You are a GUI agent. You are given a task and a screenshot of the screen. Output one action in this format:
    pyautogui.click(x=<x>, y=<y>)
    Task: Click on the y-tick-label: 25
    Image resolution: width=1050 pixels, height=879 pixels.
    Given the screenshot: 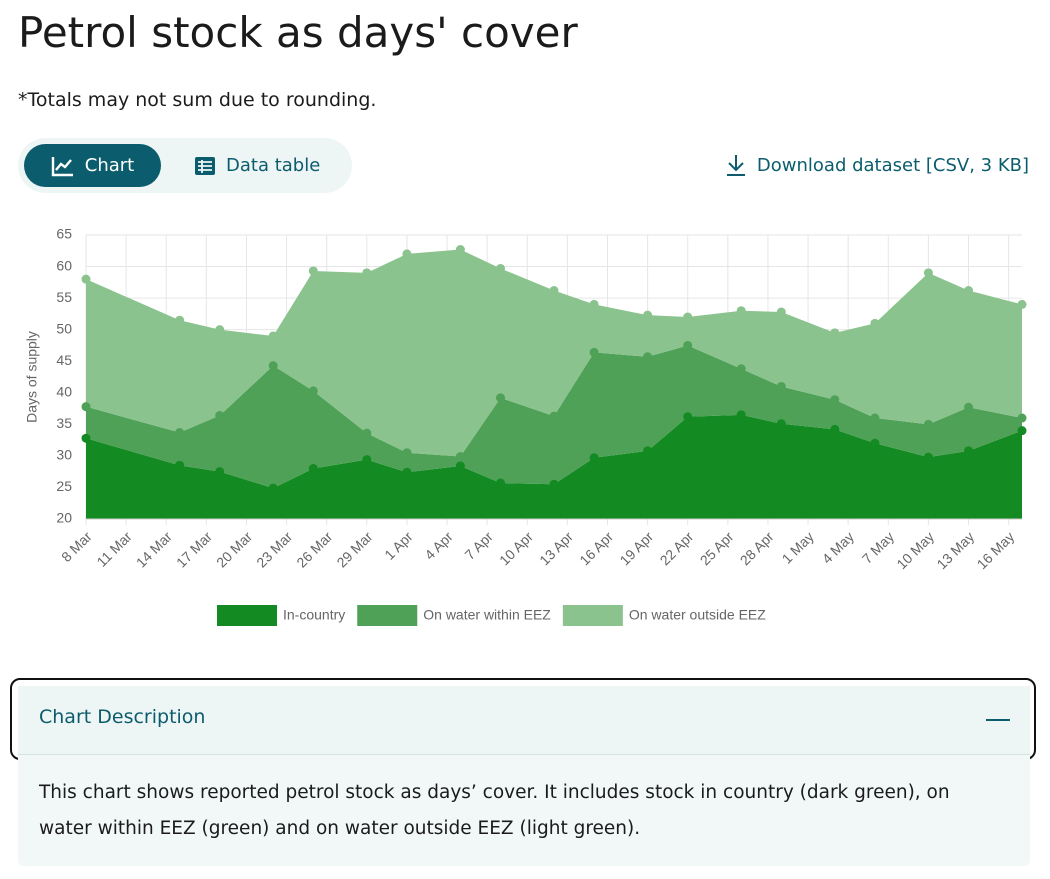 What is the action you would take?
    pyautogui.click(x=64, y=486)
    